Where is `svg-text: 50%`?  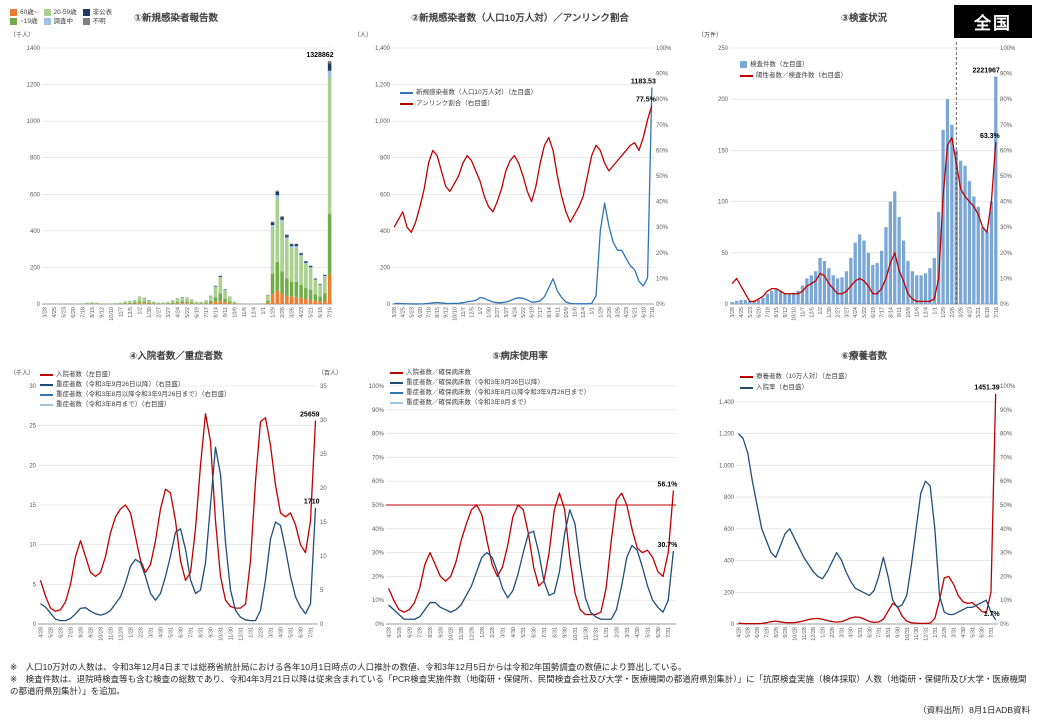 svg-text: 50% is located at coordinates (378, 506).